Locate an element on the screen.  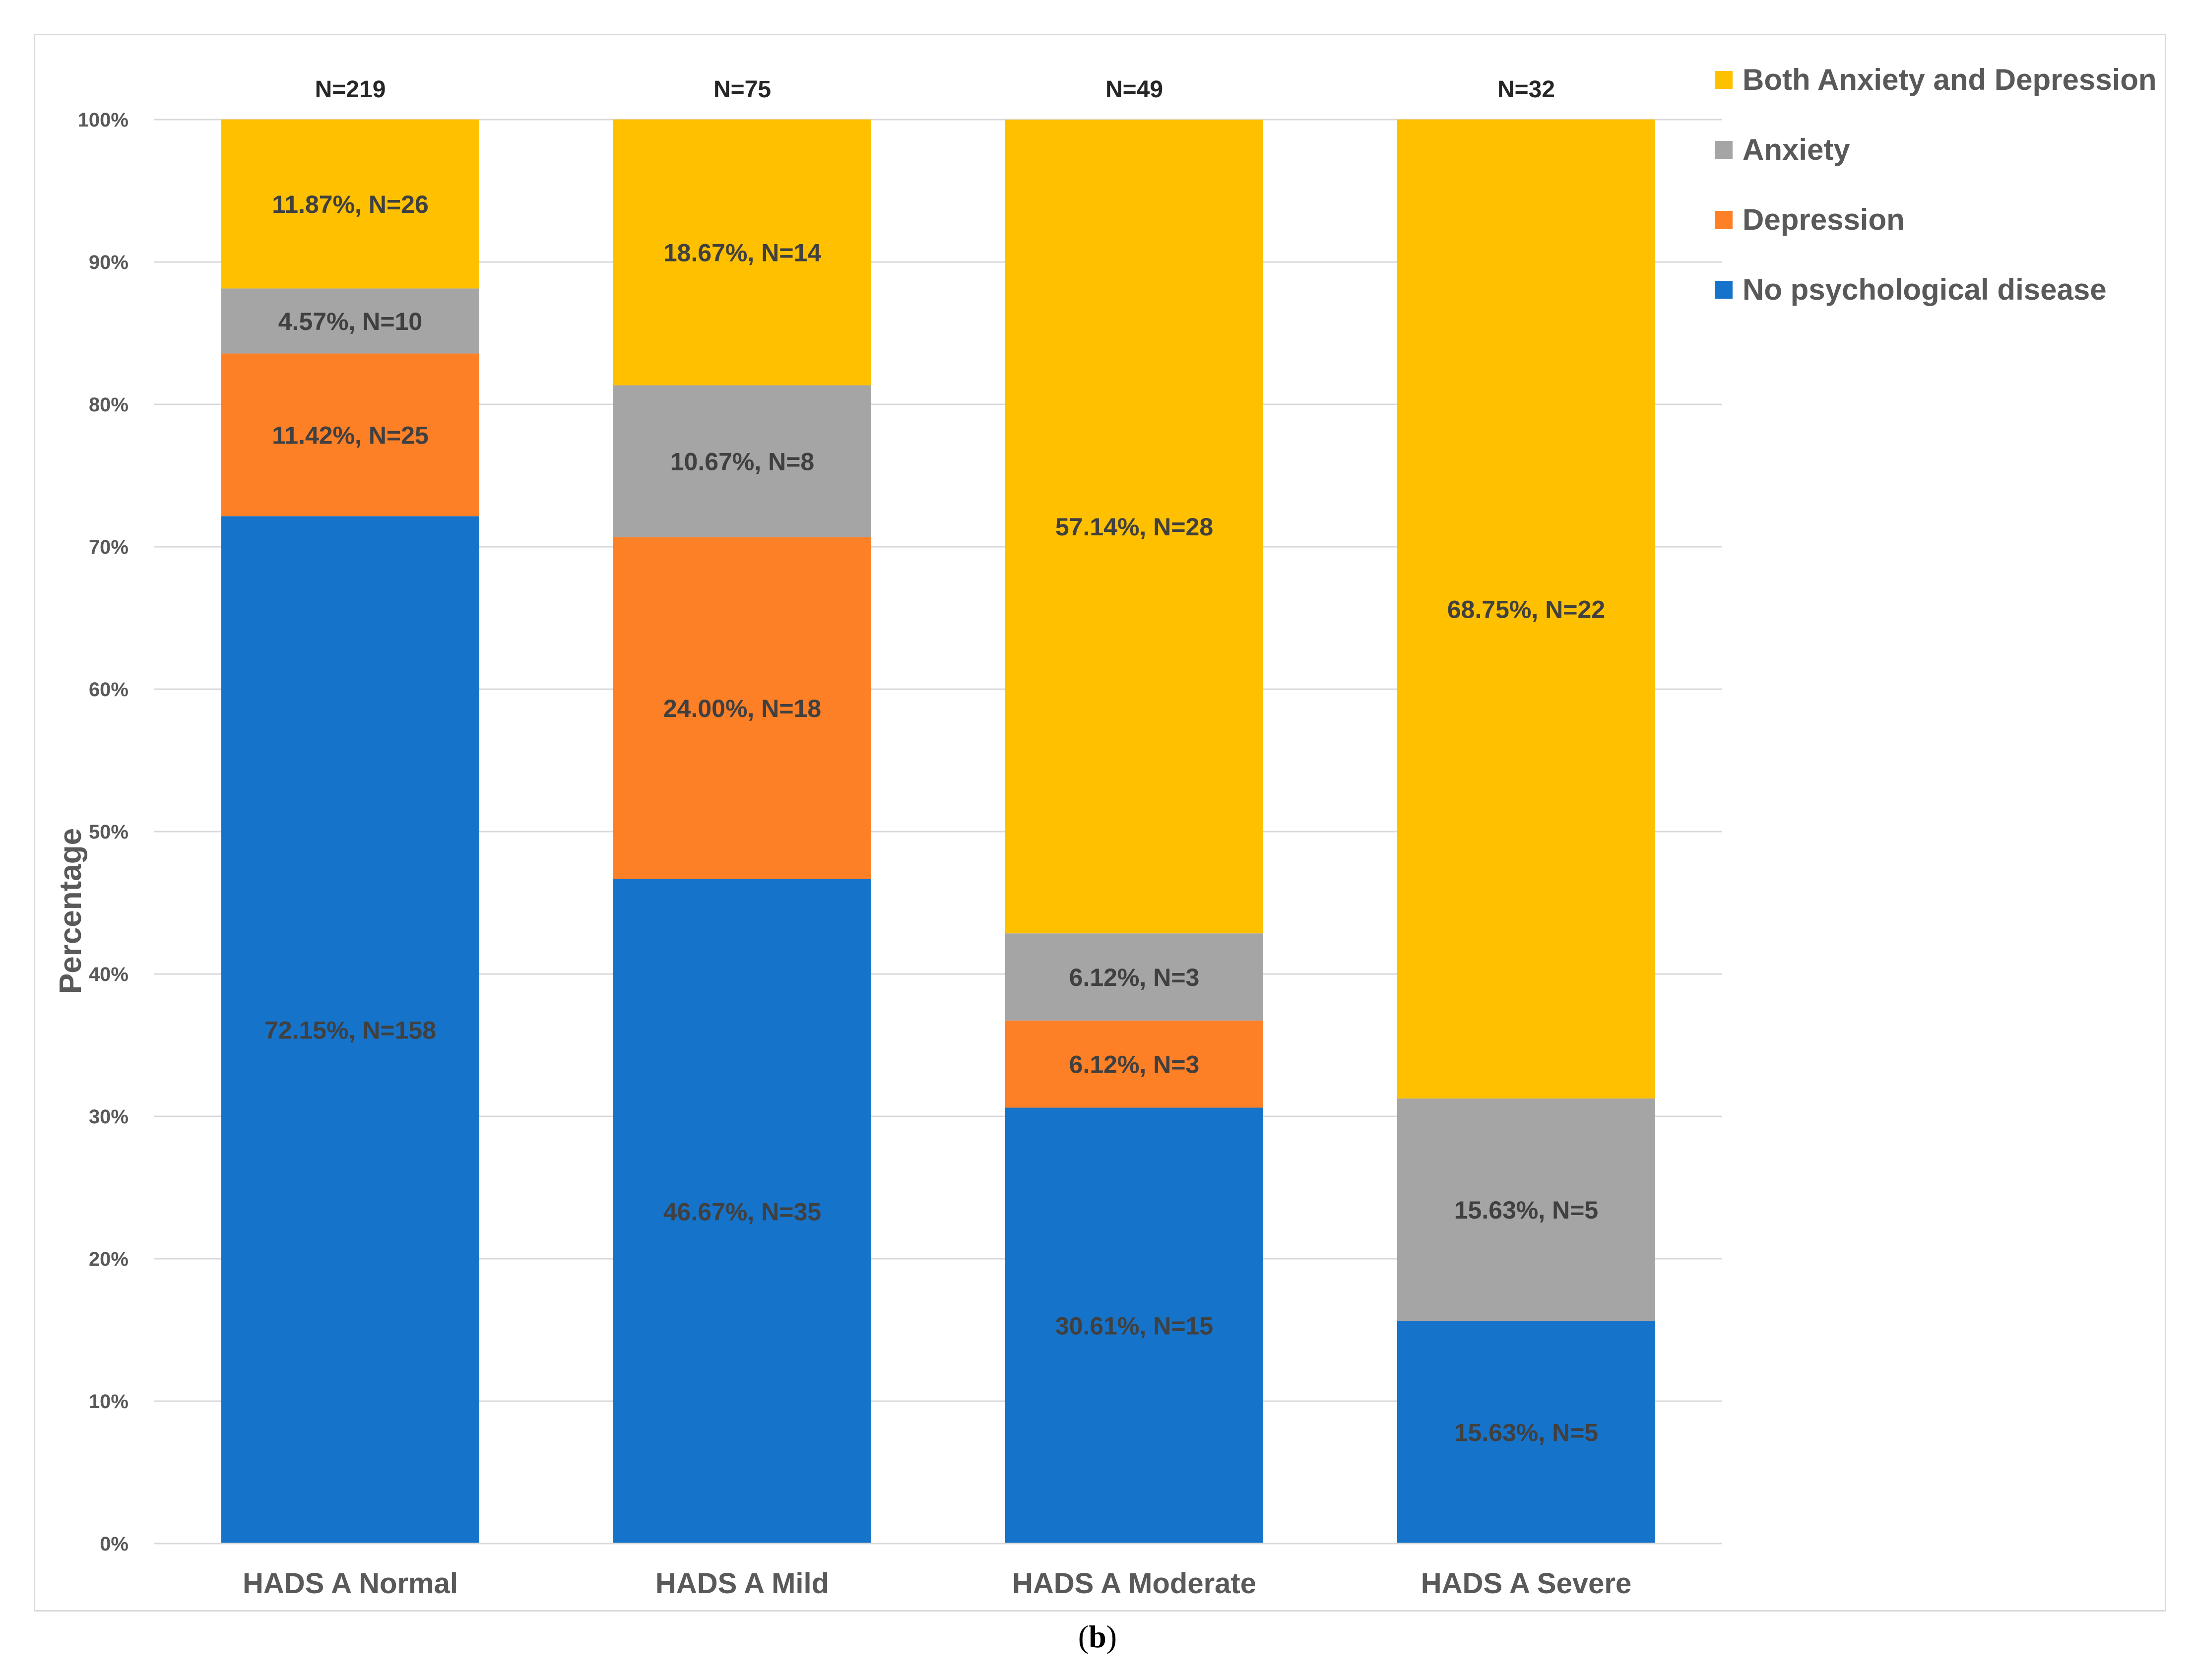
x-tick-label: HADS A Normal is located at coordinates (351, 1583).